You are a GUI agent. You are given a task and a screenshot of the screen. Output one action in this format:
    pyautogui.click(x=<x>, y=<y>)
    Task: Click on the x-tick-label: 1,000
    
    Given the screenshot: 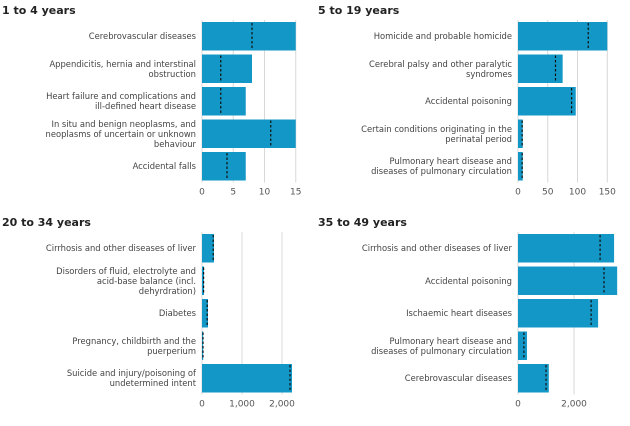 What is the action you would take?
    pyautogui.click(x=242, y=405)
    